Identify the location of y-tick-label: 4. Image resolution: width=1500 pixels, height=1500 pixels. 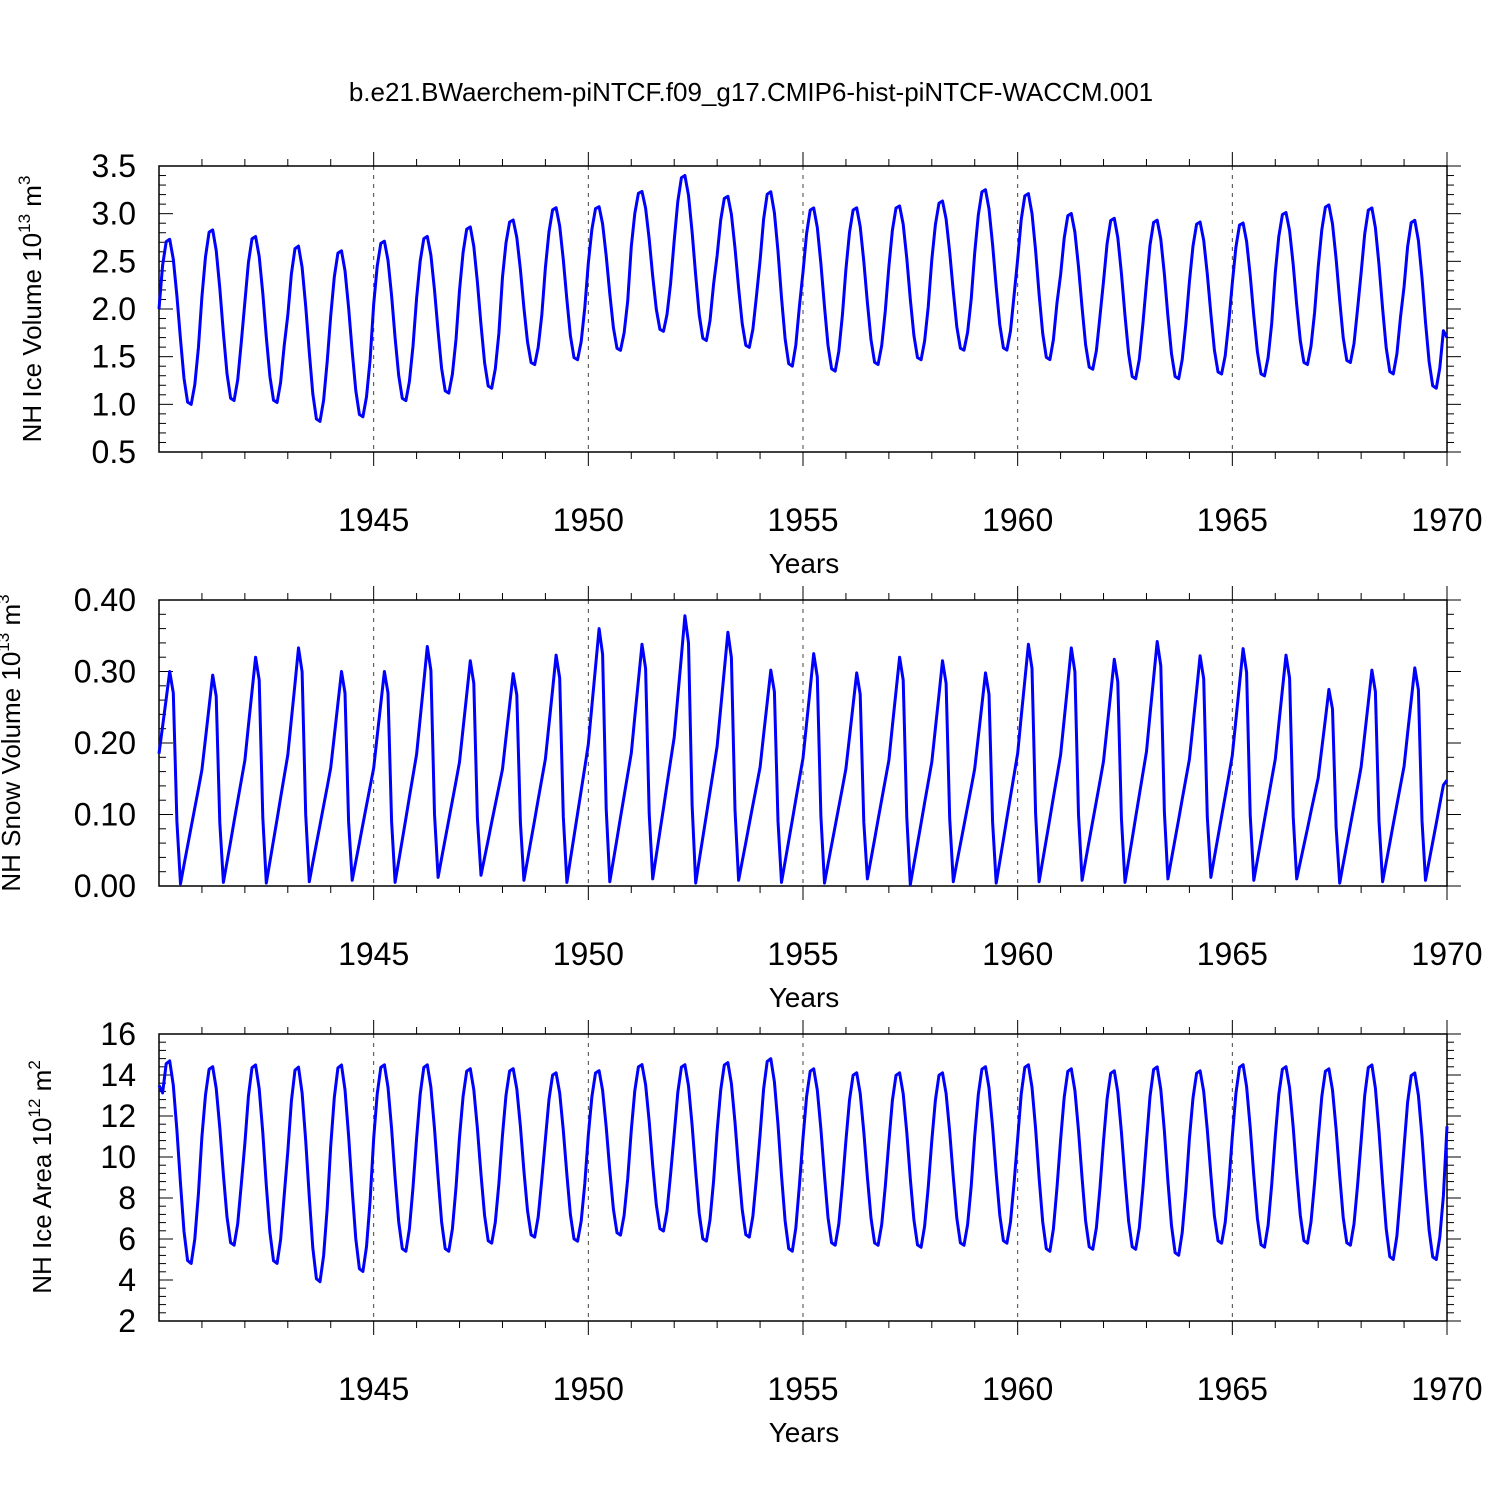
(127, 1280).